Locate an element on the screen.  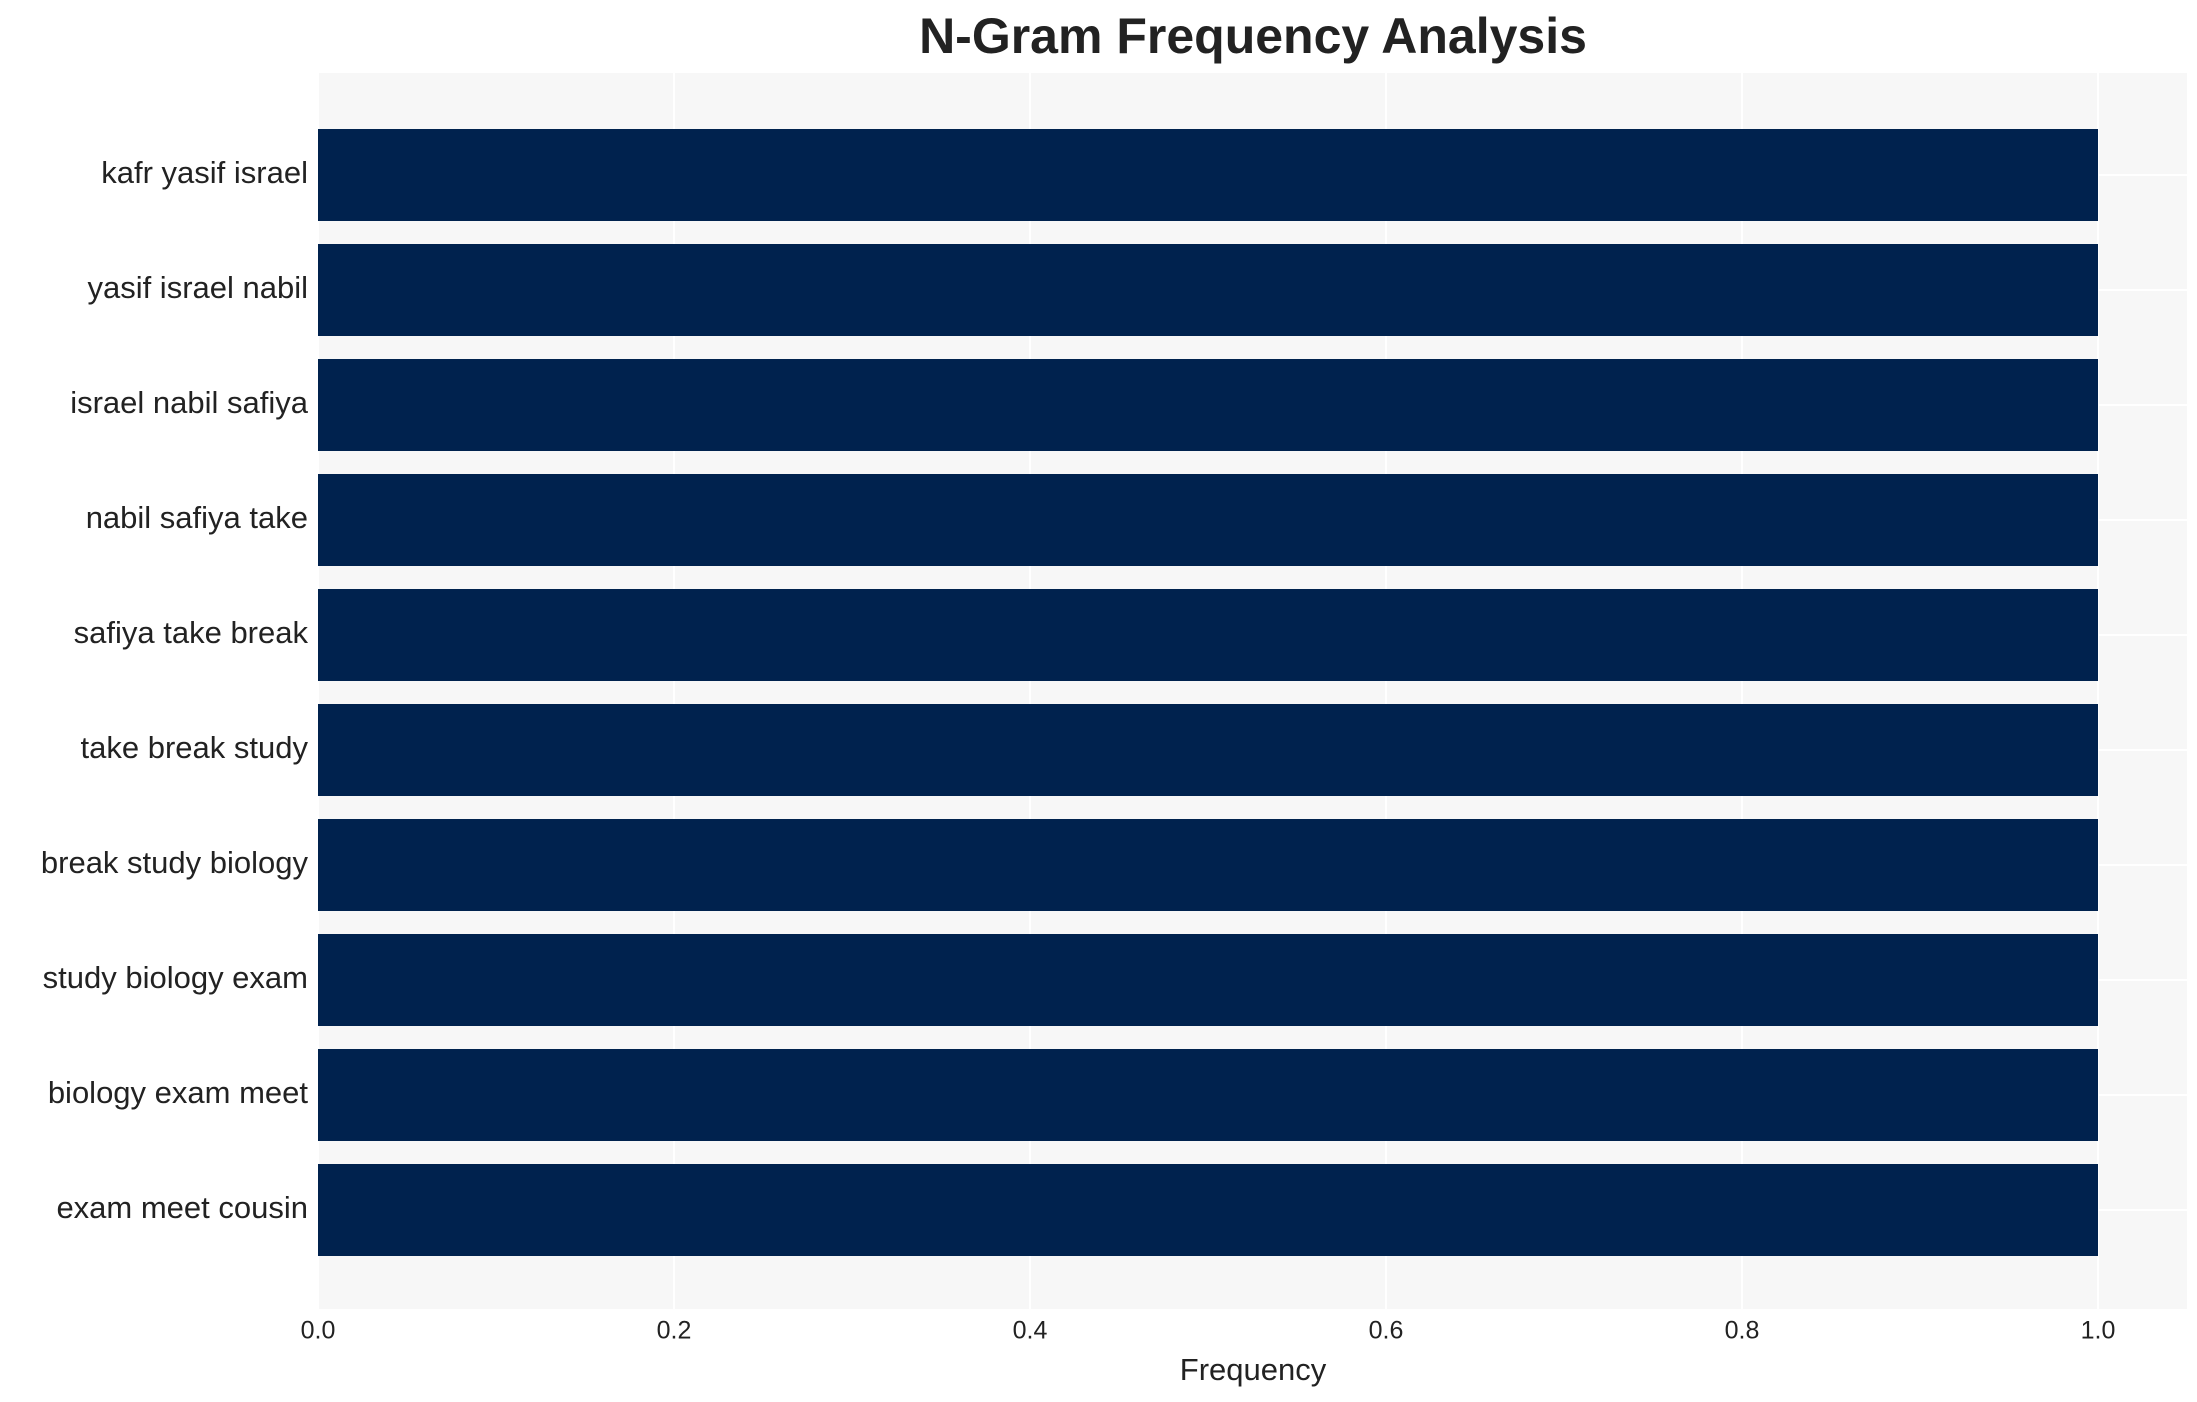
y-tick-label: biology exam meet is located at coordinates (178, 1092).